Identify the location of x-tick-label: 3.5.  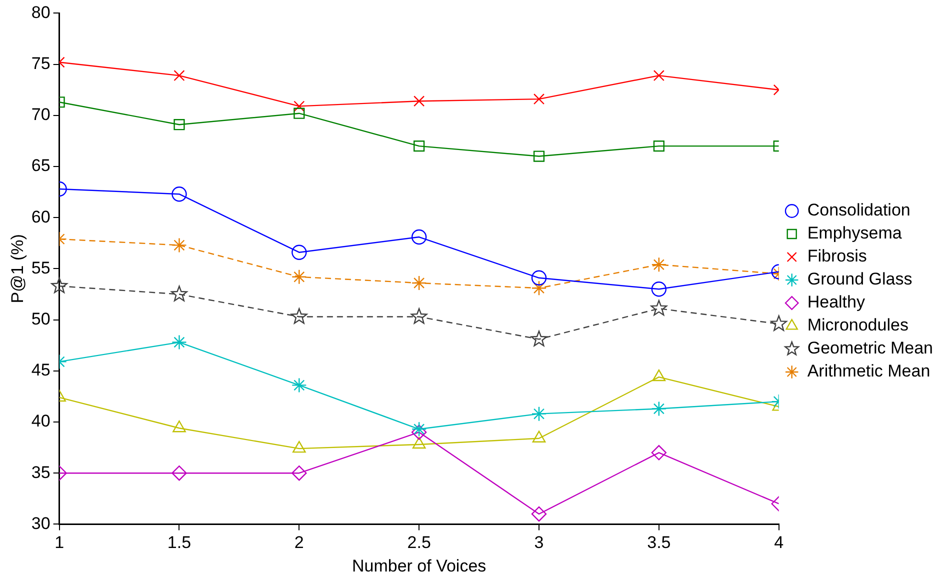
(659, 542).